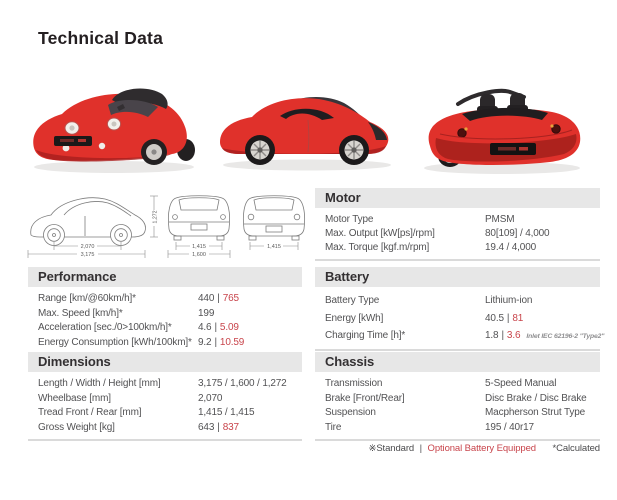 The width and height of the screenshot is (617, 500). I want to click on row-value: 9.2 | 10.59, so click(221, 343).